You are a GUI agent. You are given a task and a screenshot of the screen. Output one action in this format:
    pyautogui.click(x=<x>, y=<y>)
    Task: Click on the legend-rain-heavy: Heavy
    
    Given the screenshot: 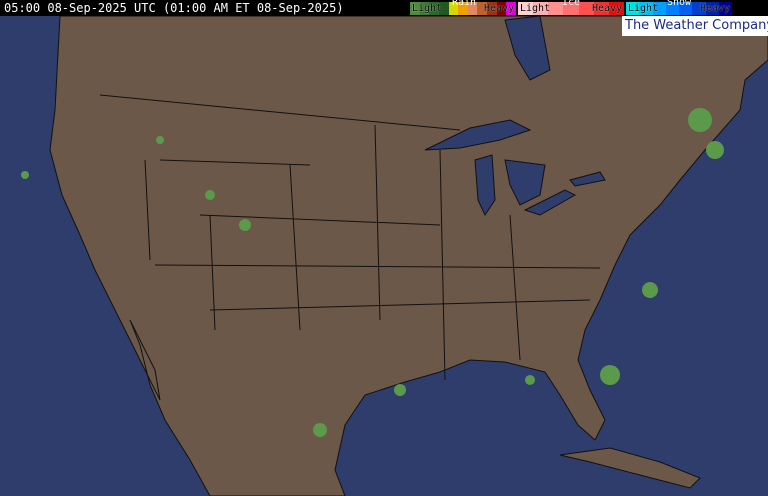 What is the action you would take?
    pyautogui.click(x=499, y=8)
    